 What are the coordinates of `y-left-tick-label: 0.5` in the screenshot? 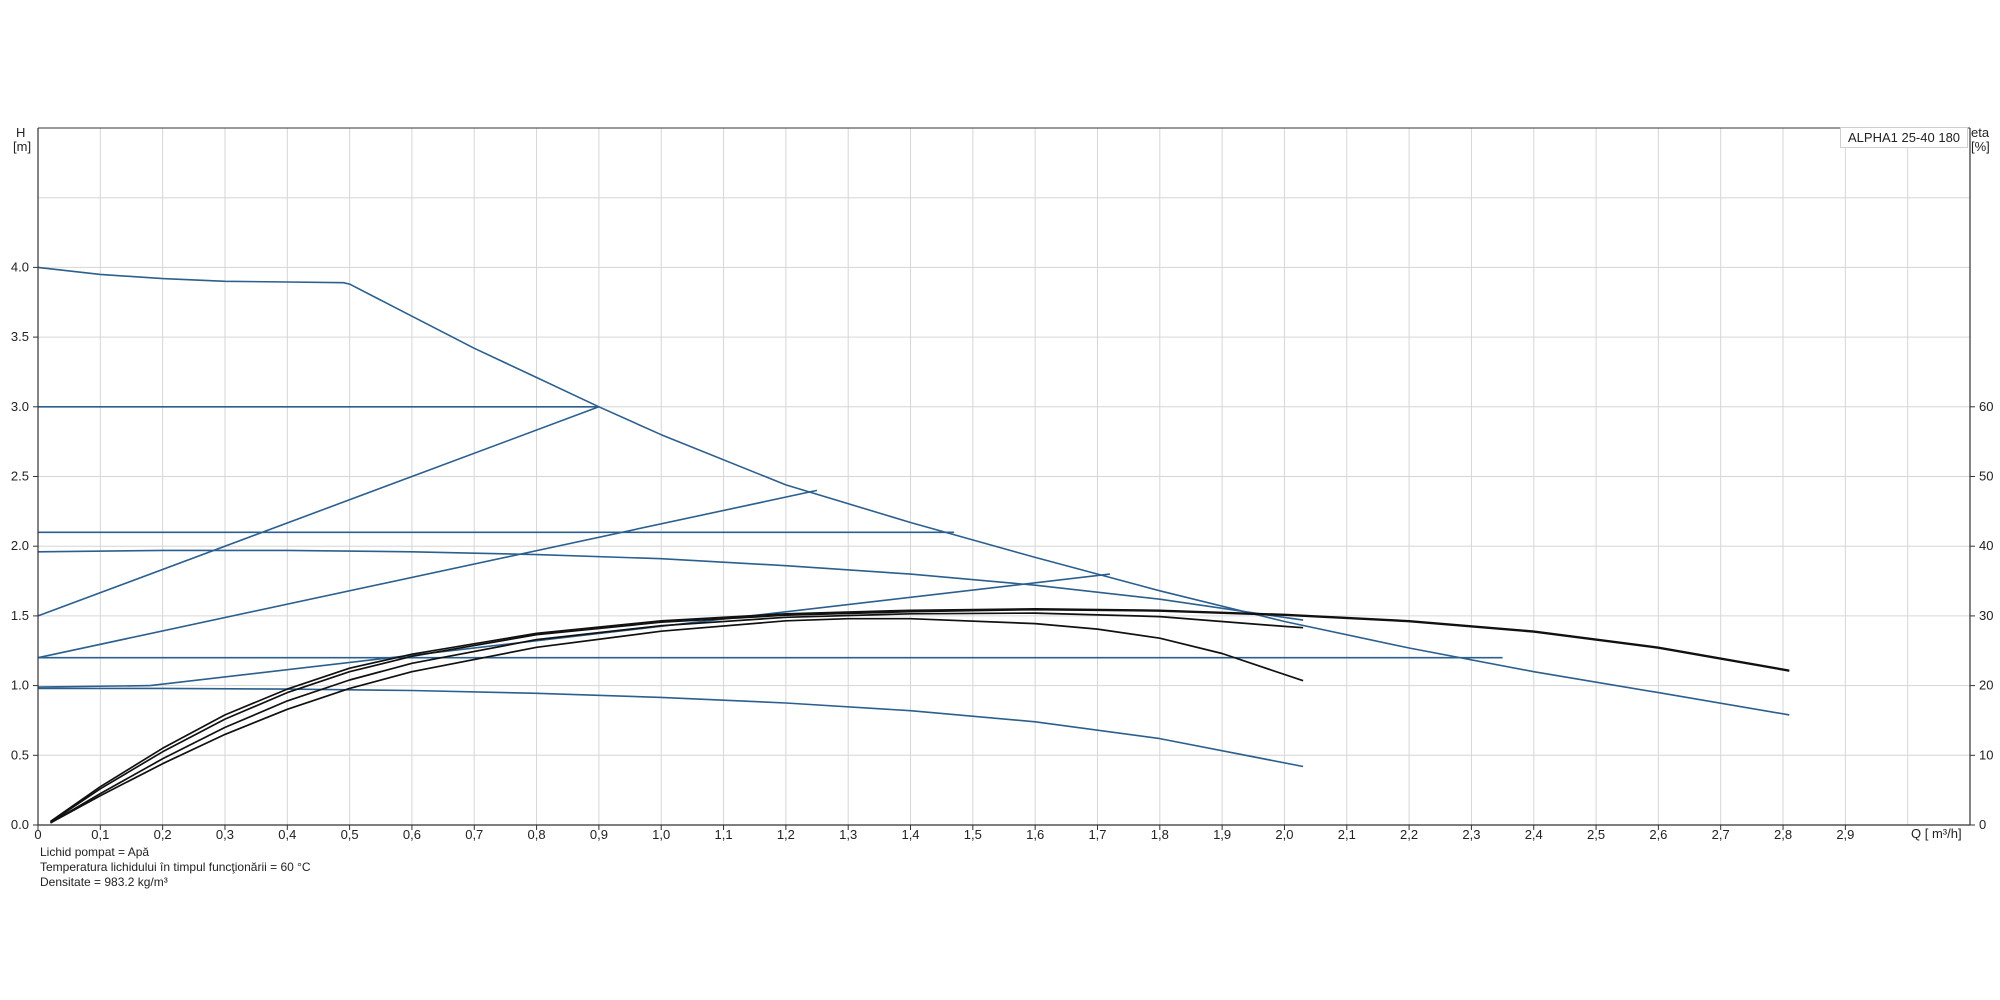 It's located at (20, 754).